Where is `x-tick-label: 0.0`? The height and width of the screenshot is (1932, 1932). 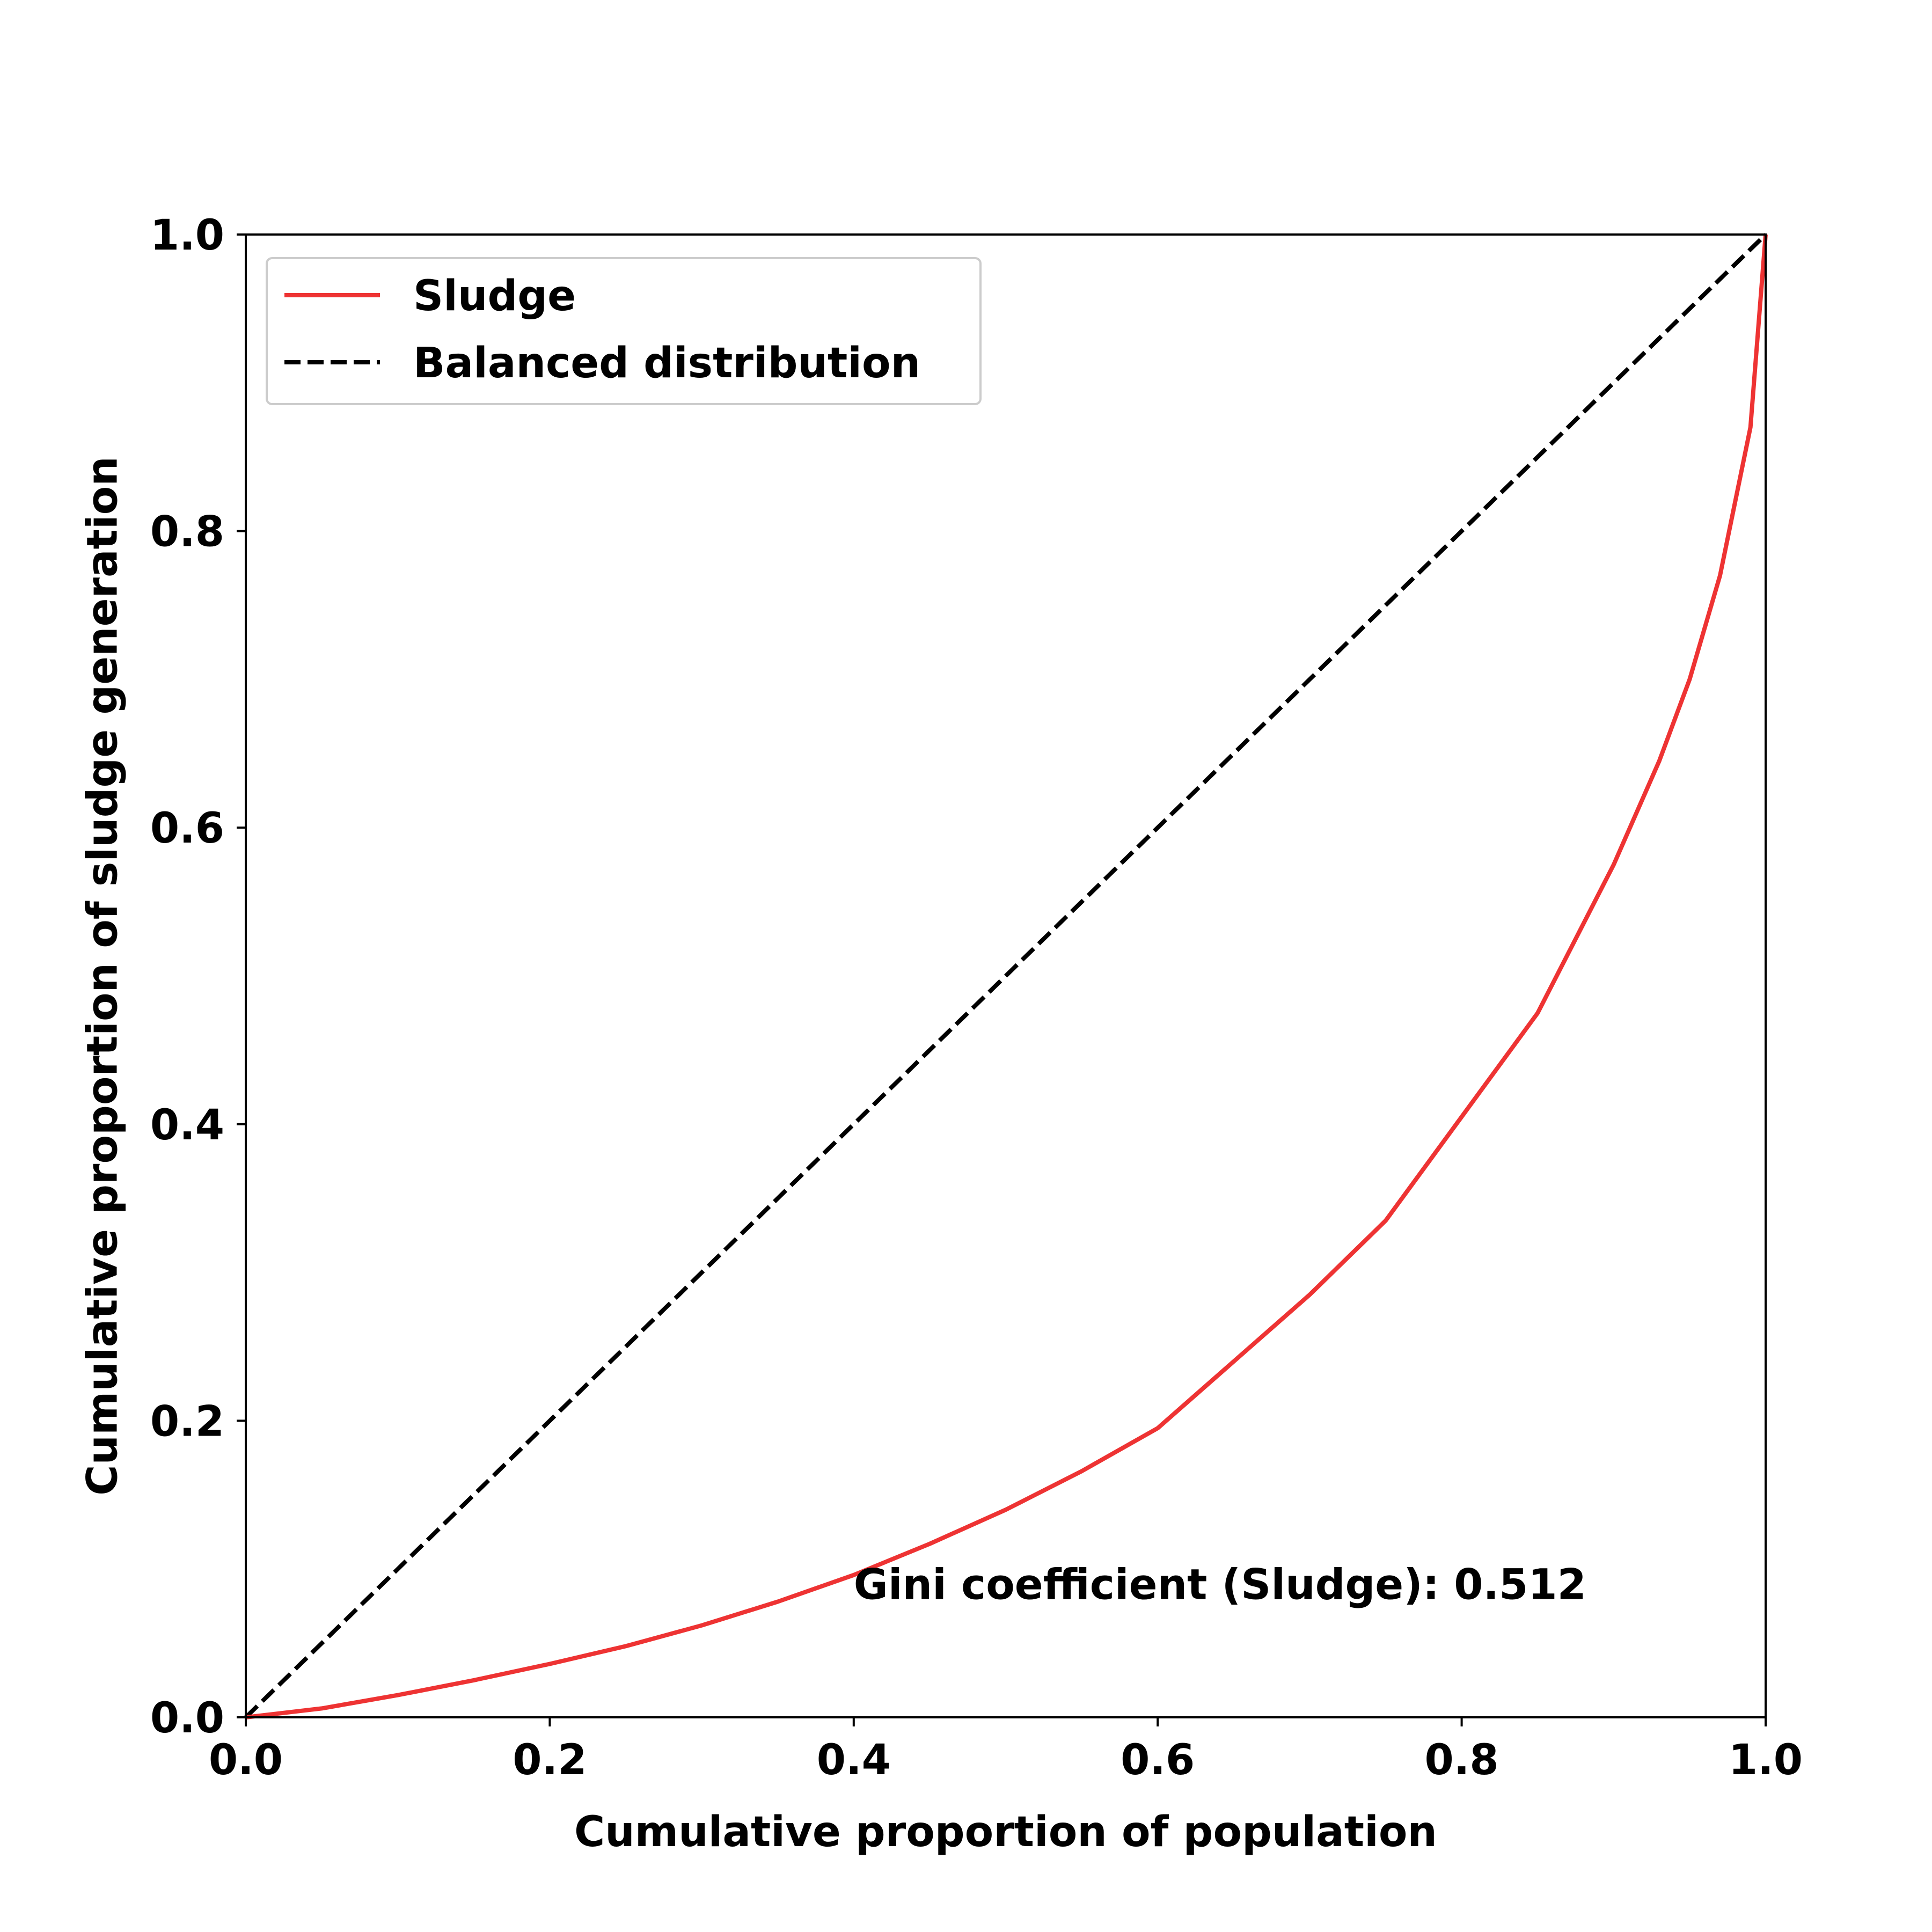 x-tick-label: 0.0 is located at coordinates (246, 1760).